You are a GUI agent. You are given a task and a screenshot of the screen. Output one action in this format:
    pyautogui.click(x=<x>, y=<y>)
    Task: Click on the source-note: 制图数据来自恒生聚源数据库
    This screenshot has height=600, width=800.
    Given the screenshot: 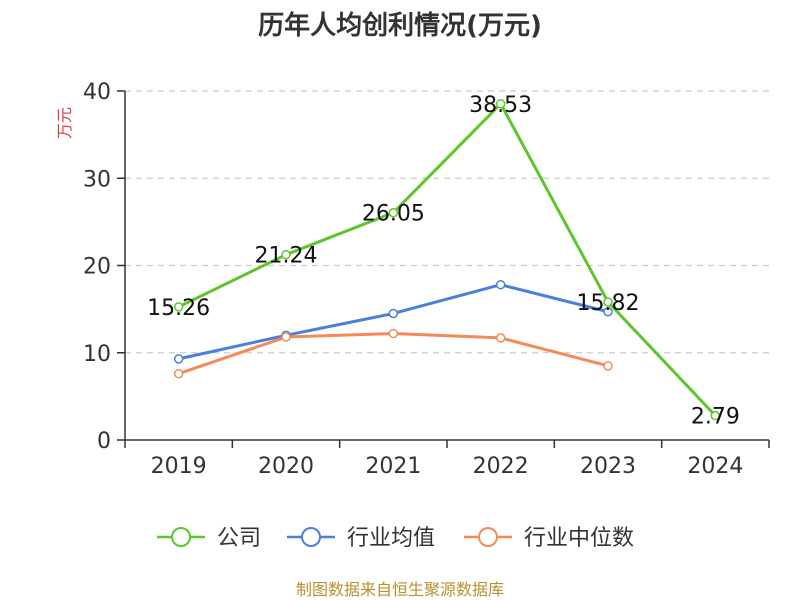 What is the action you would take?
    pyautogui.click(x=400, y=589)
    